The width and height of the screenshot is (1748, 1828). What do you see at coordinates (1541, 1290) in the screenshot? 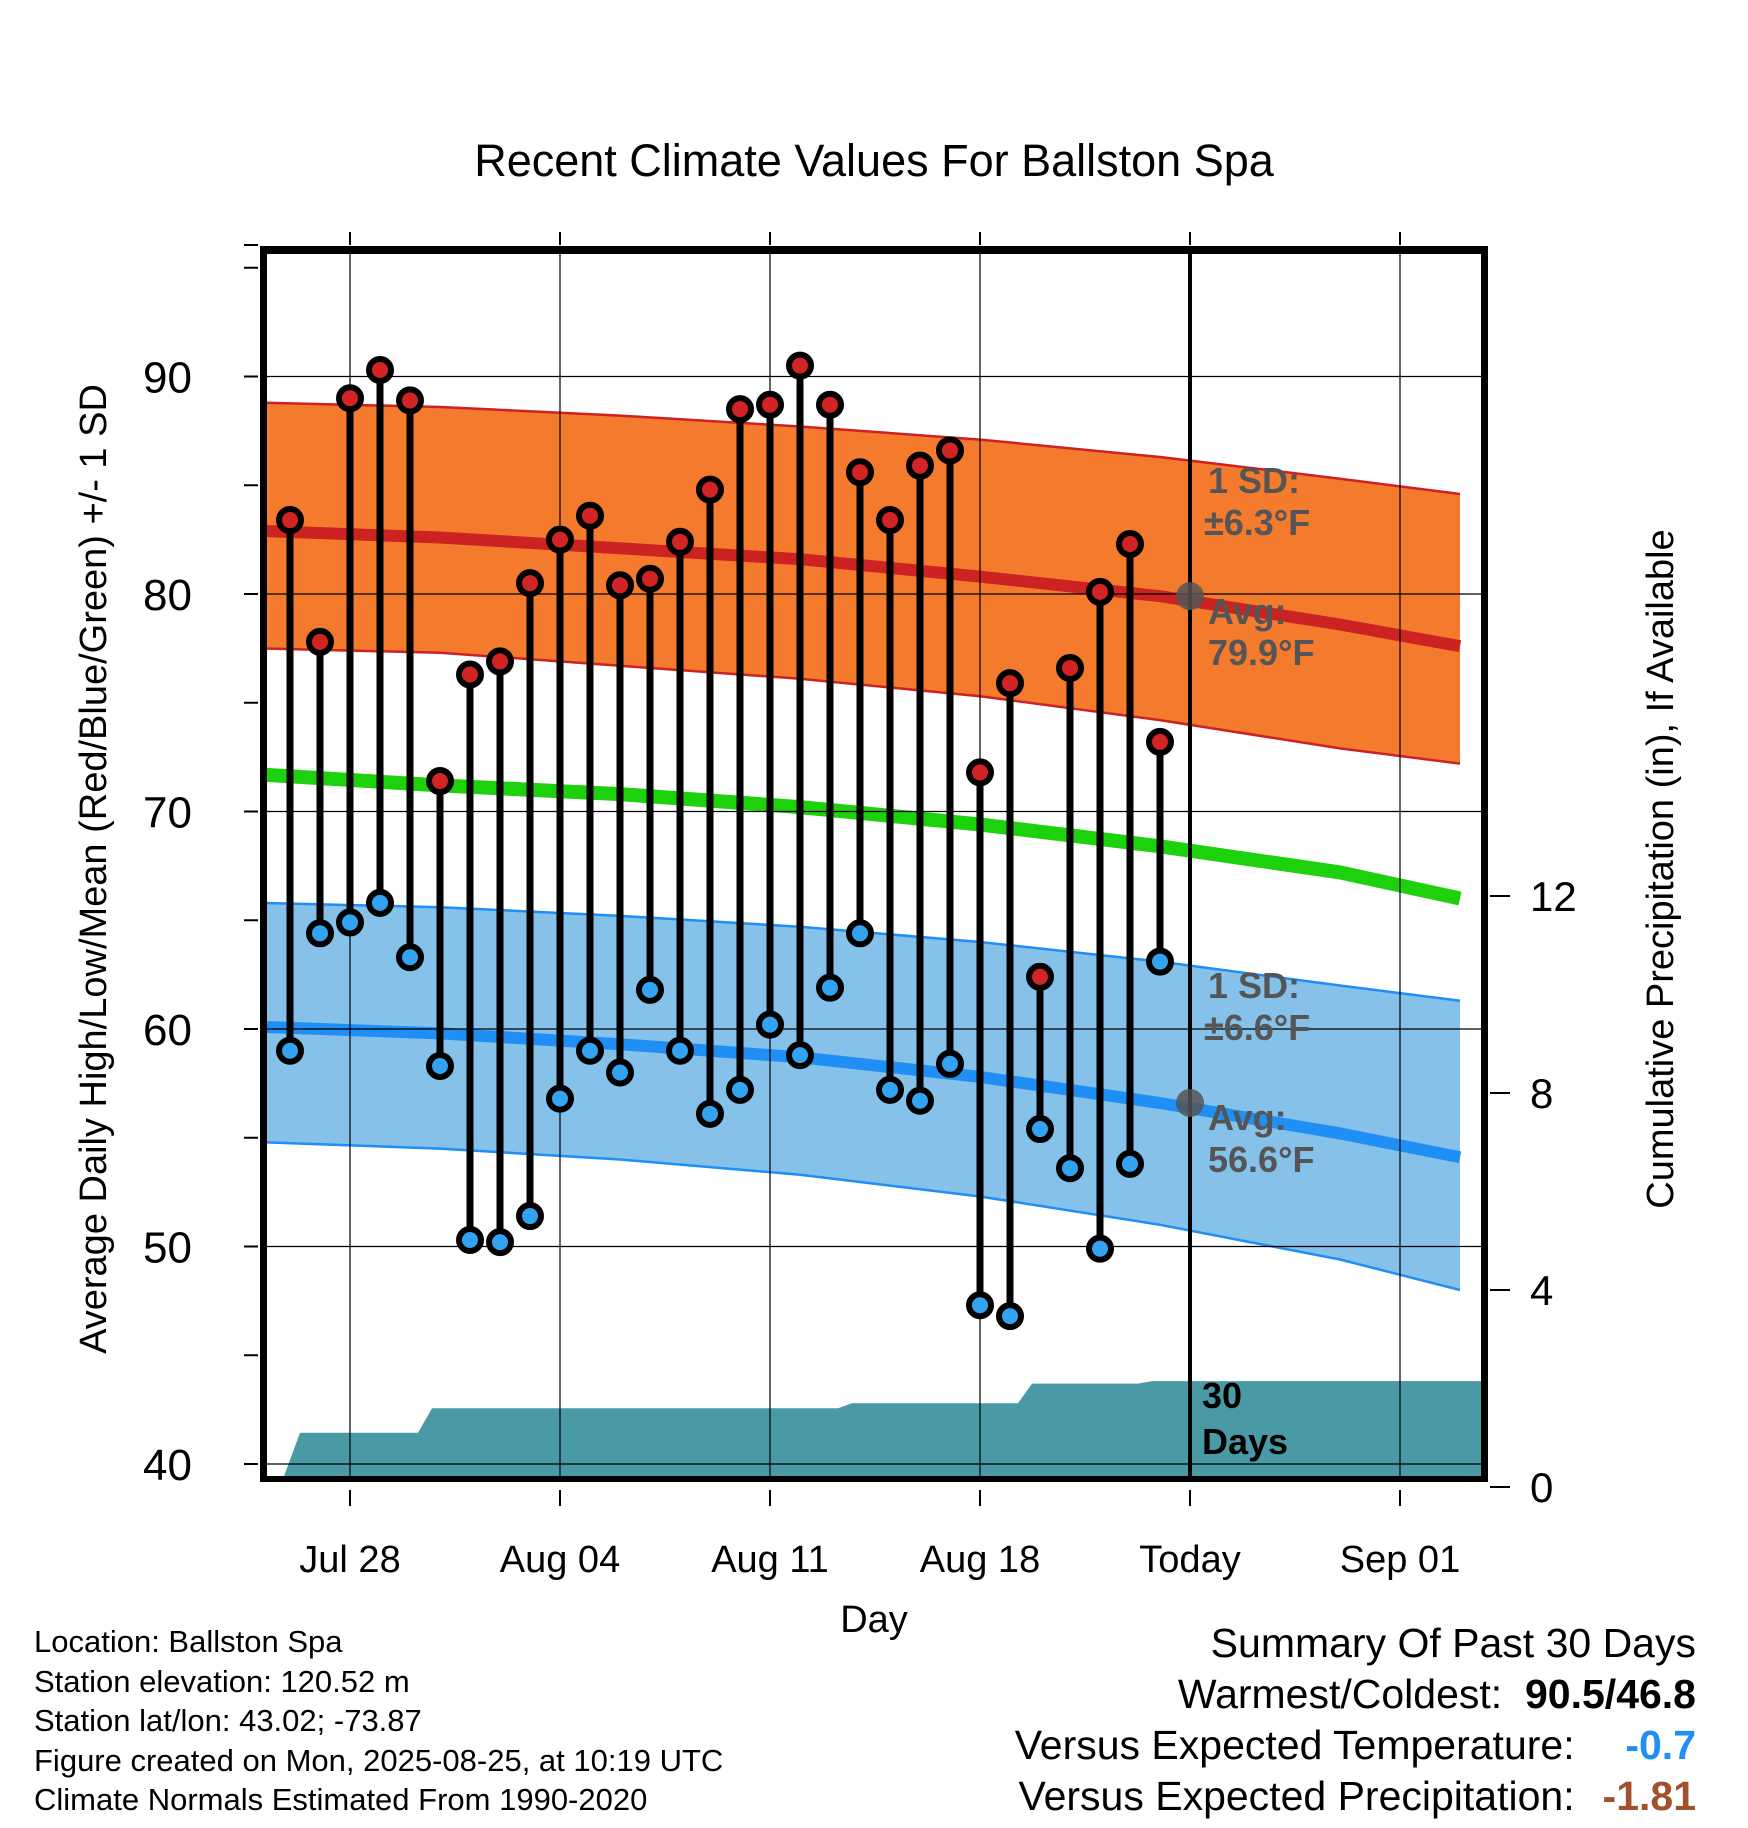
I see `y2-tick-label: 4` at bounding box center [1541, 1290].